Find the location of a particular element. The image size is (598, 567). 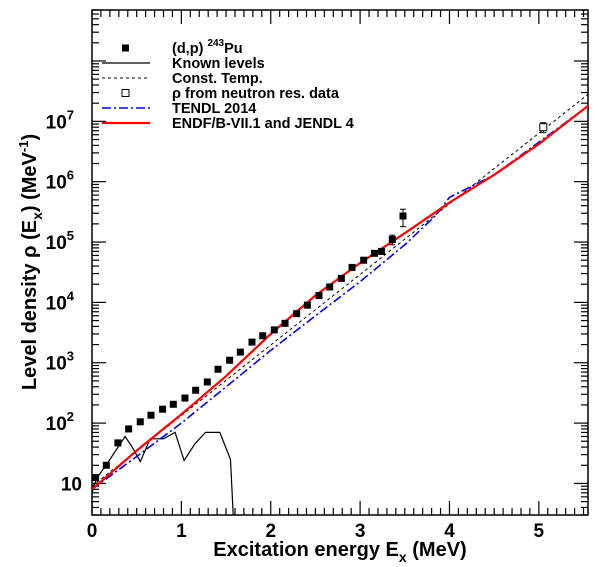

x-tick-label: 0 is located at coordinates (92, 531).